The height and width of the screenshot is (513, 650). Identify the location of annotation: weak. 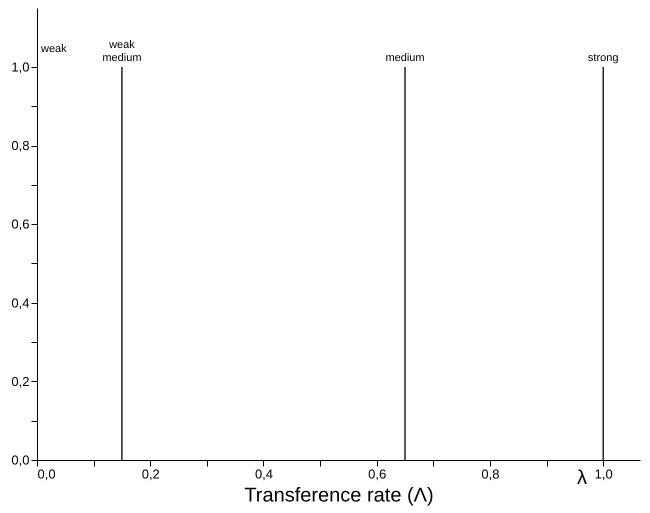
(54, 49).